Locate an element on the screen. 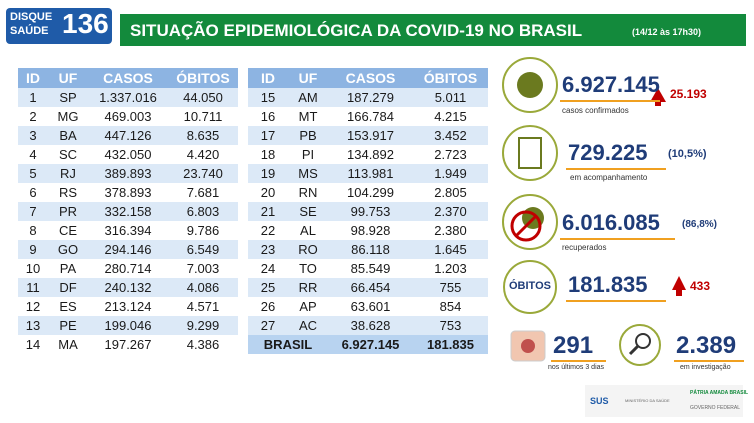 The image size is (754, 423). table-cell: 17 is located at coordinates (268, 135).